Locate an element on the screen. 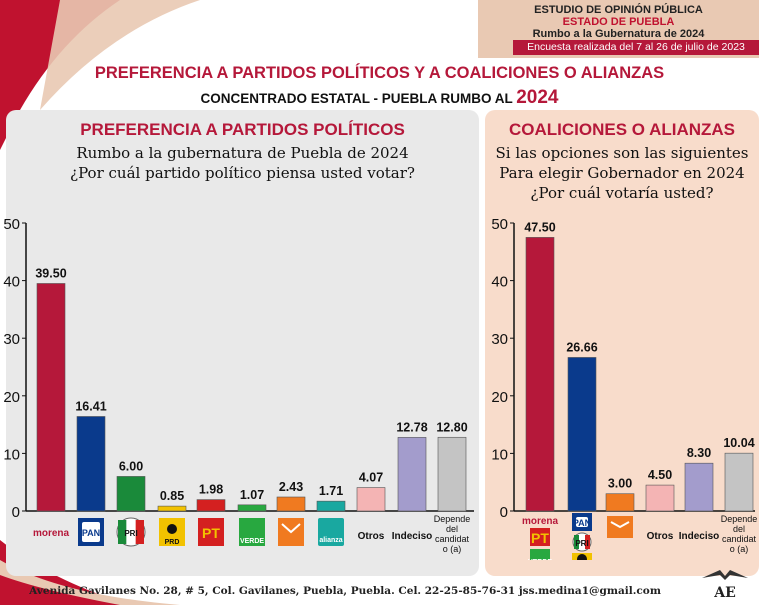  sub-title-year: 2024 is located at coordinates (537, 97).